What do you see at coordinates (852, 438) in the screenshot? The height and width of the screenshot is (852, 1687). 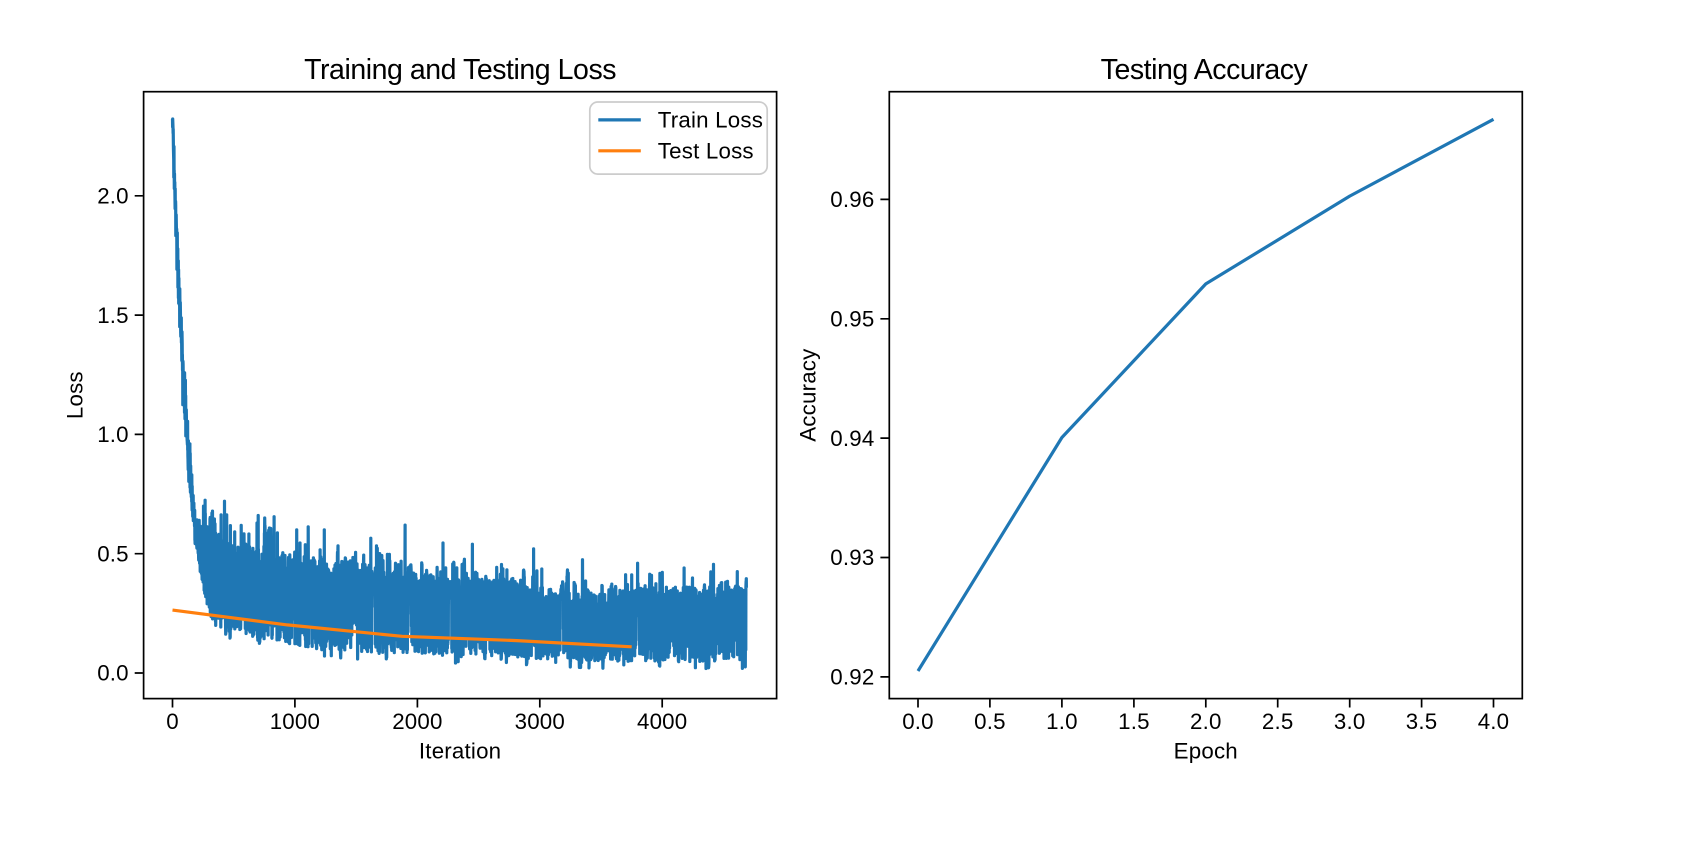 I see `svg-text: 0.94` at bounding box center [852, 438].